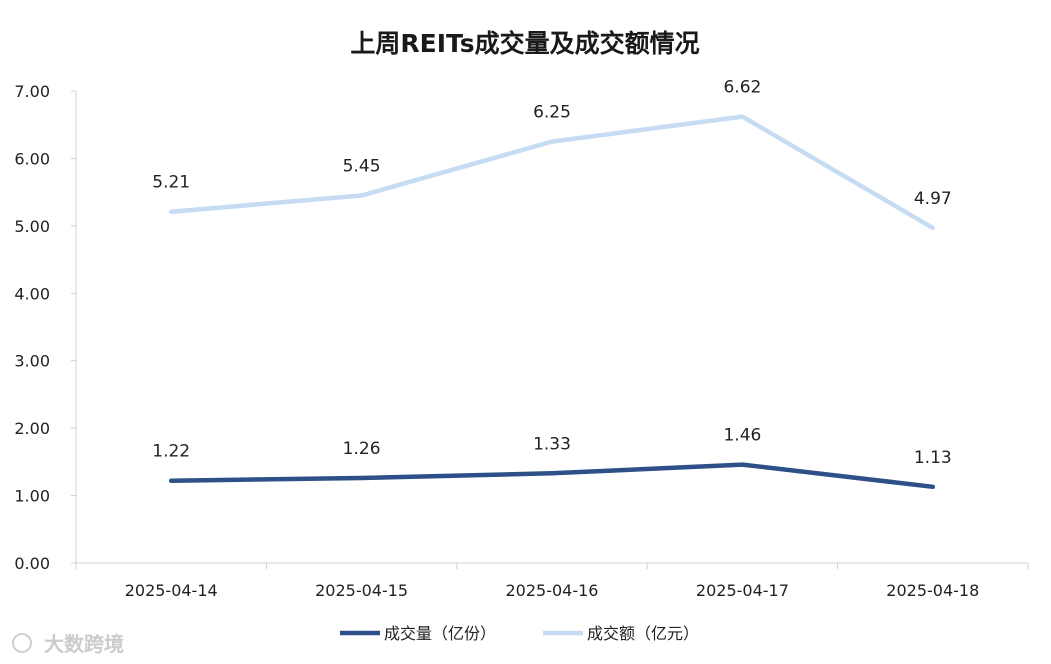  What do you see at coordinates (32, 91) in the screenshot?
I see `y-tick-label: 7.00` at bounding box center [32, 91].